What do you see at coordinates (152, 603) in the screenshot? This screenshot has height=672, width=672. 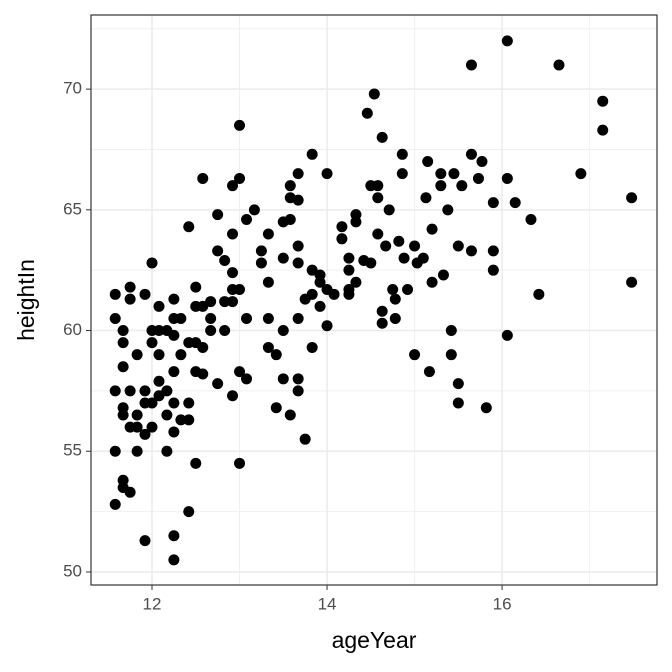 I see `x-tick-label: 12` at bounding box center [152, 603].